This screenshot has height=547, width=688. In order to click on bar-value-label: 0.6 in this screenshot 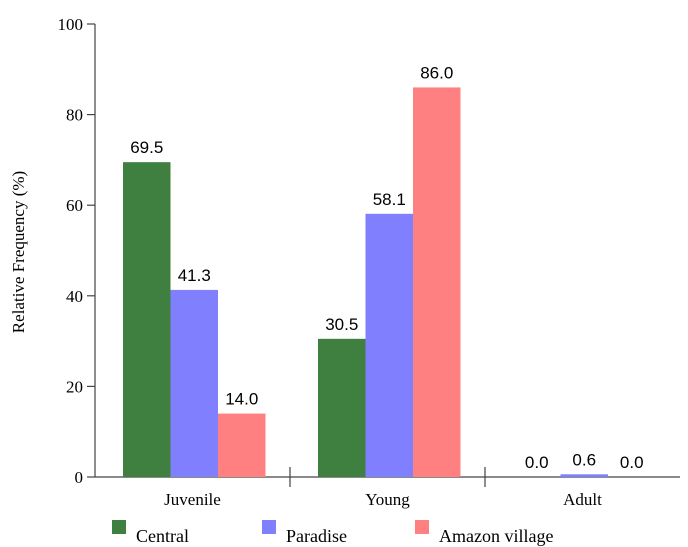, I will do `click(584, 459)`.